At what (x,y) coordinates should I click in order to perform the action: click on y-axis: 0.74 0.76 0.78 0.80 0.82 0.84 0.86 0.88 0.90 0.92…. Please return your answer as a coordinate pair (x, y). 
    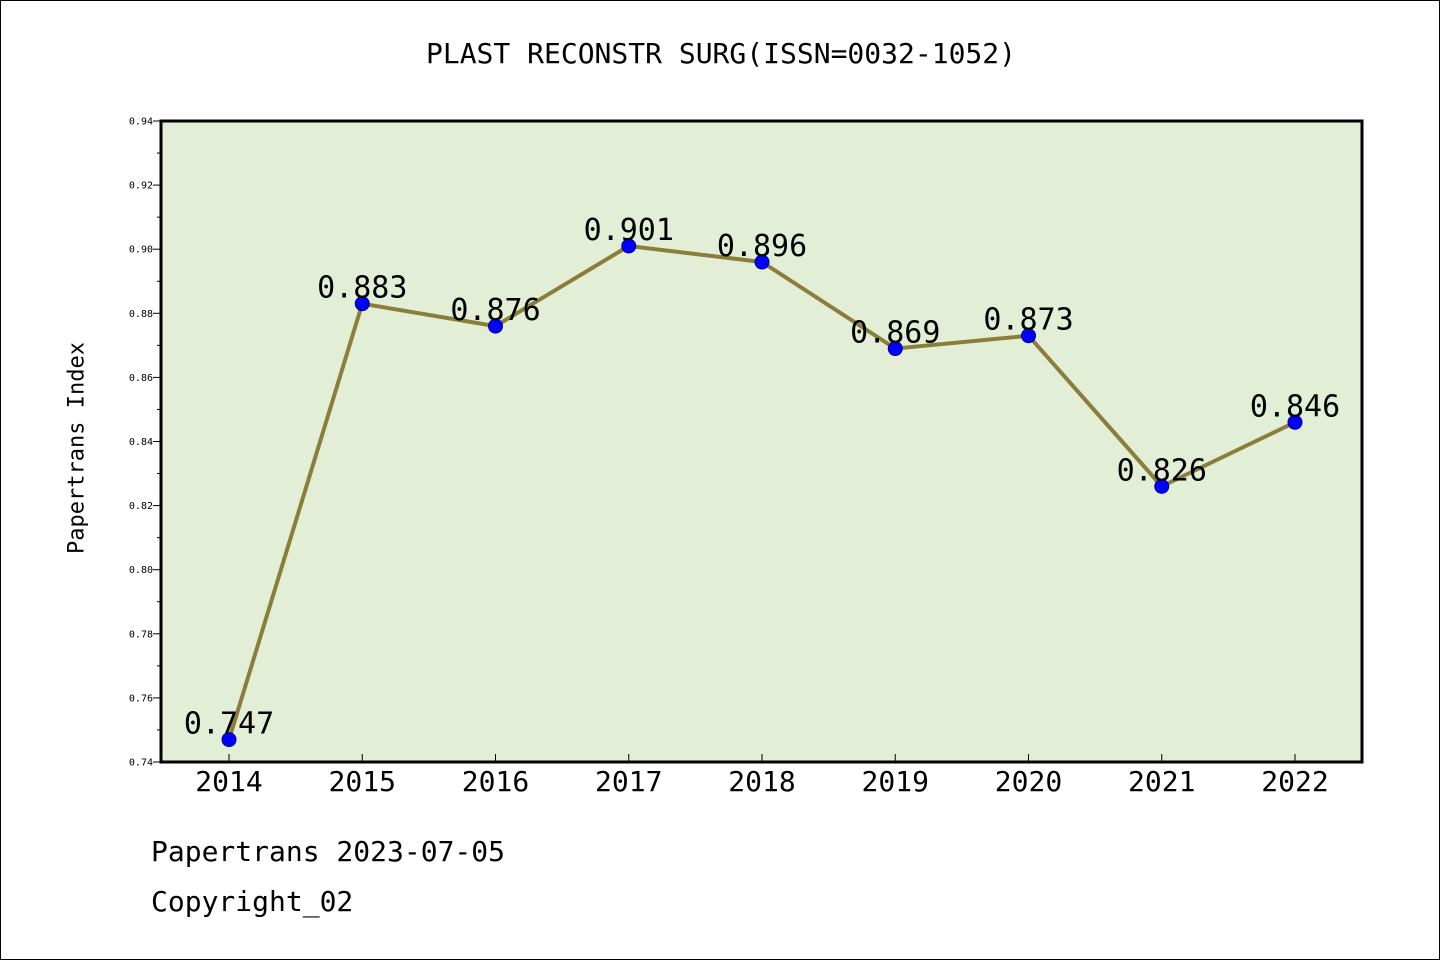
    Looking at the image, I should click on (145, 443).